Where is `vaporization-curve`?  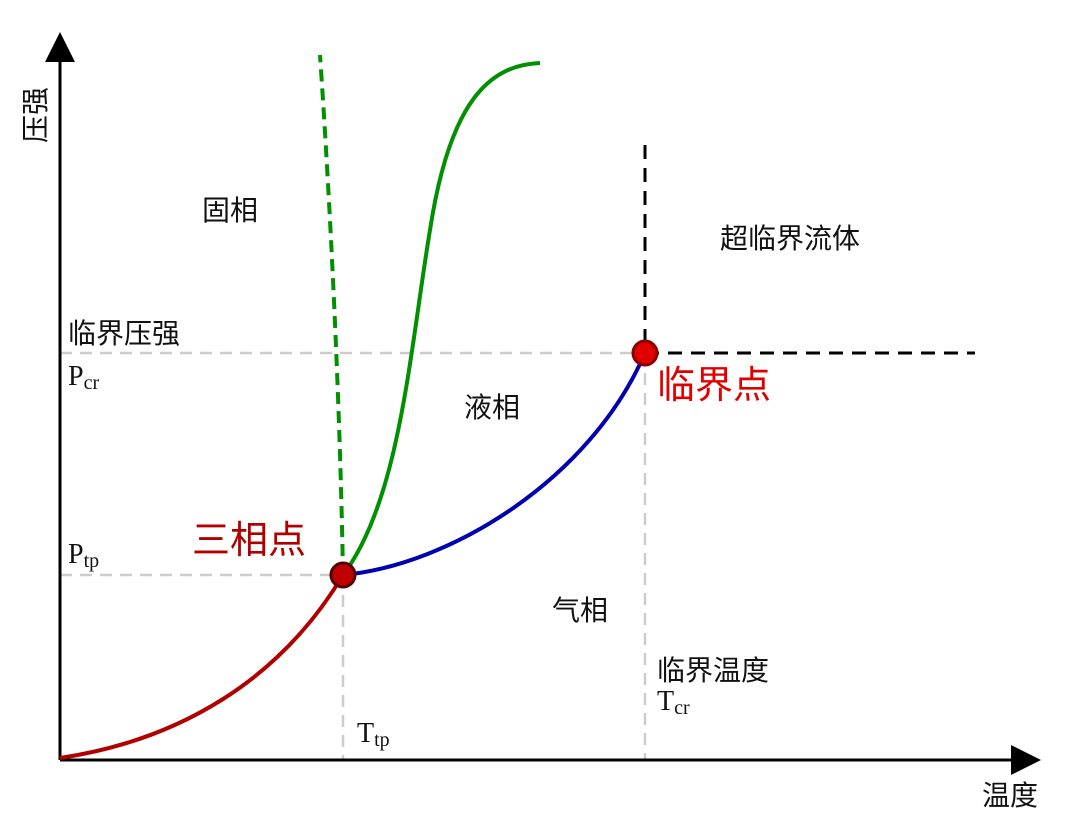 vaporization-curve is located at coordinates (494, 464).